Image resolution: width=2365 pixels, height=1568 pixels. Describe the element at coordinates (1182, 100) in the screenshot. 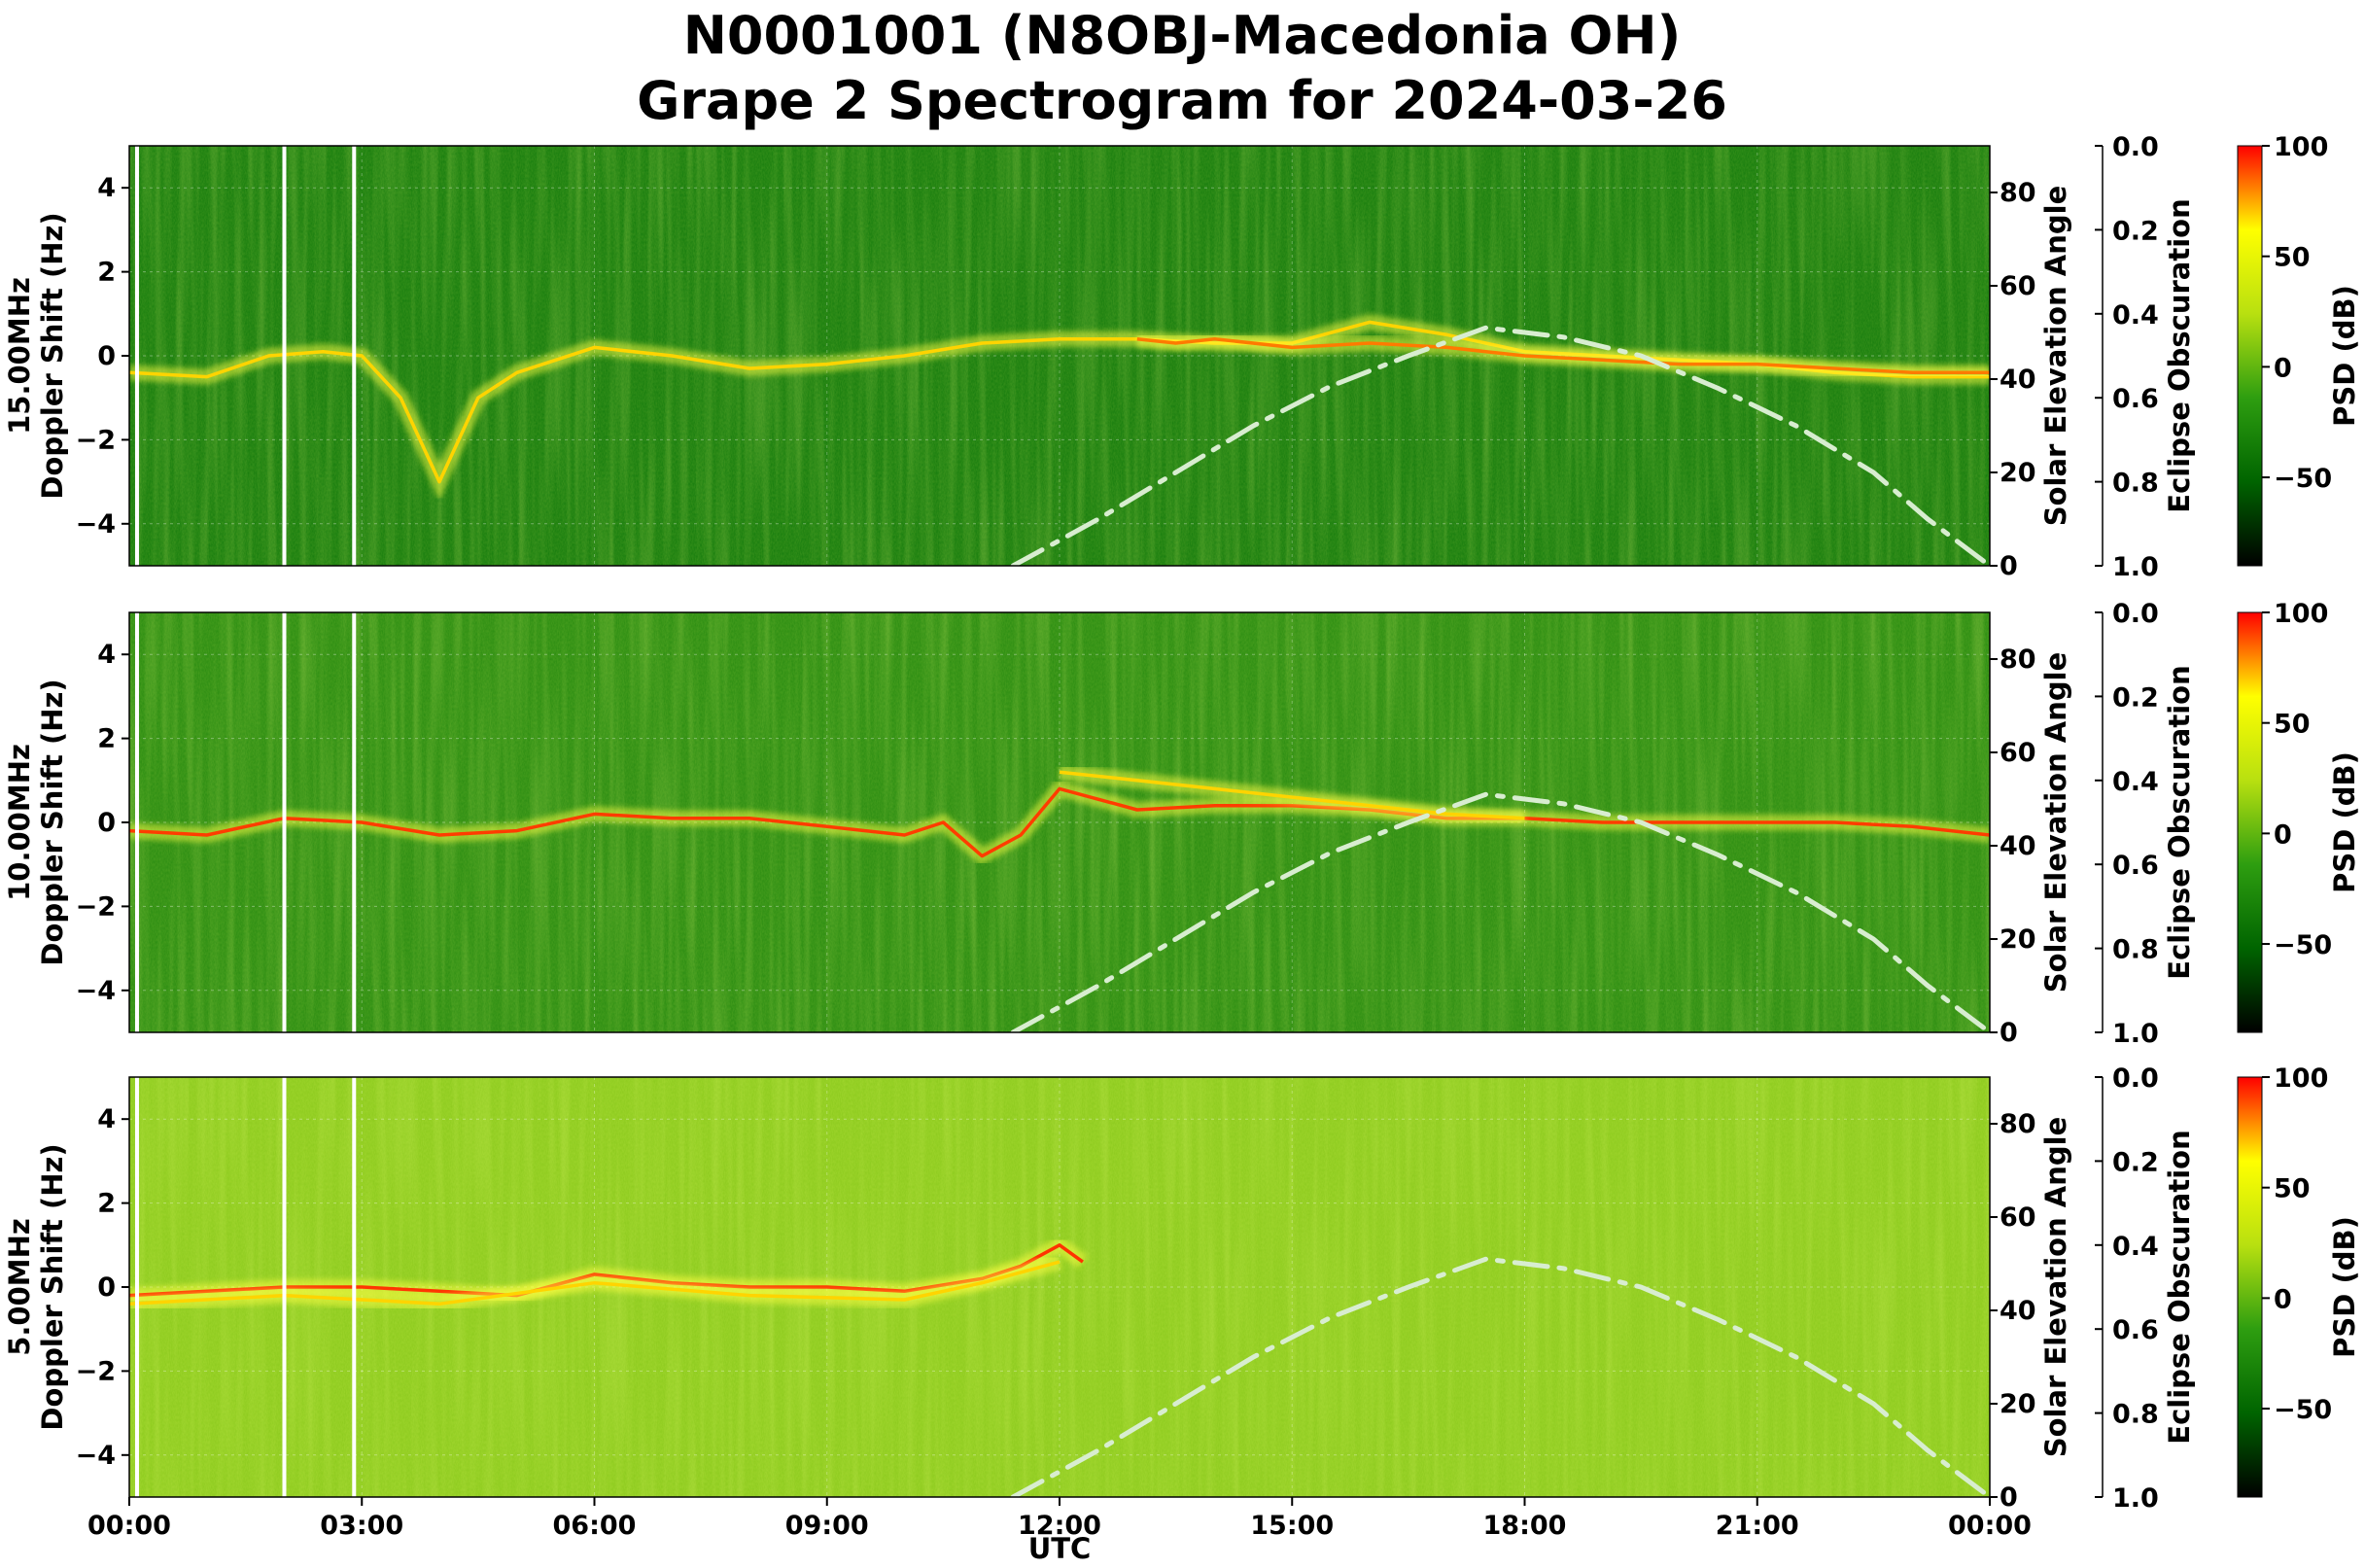

I see `chart-subtitle: Grape 2 Spectrogram for 2024-03-26` at that location.